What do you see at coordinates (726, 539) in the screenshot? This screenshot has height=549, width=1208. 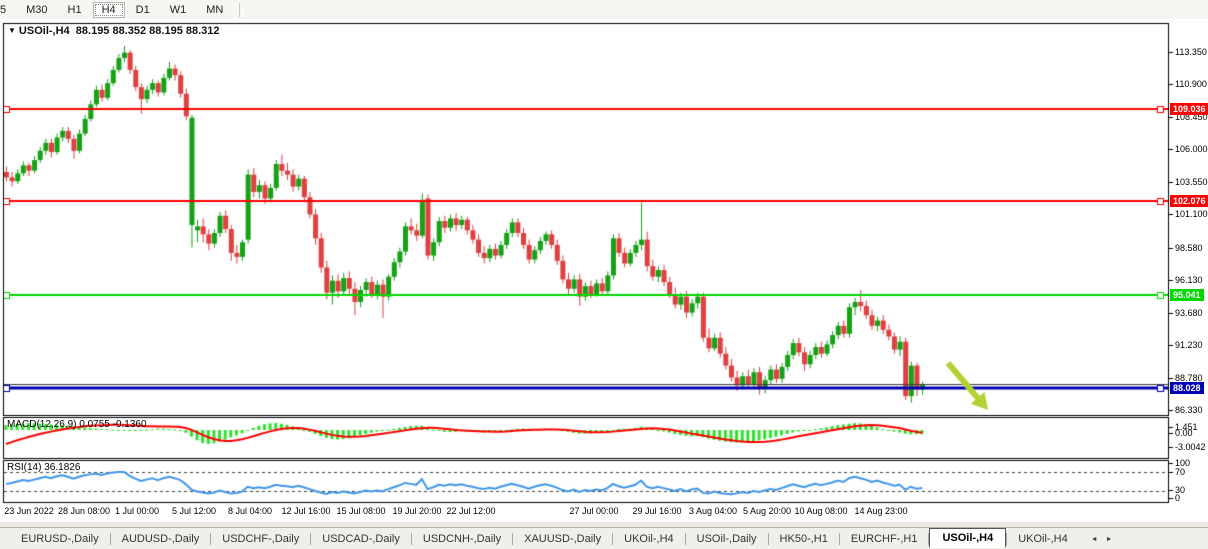 I see `tab-usoil-daily: USOil-,Daily` at bounding box center [726, 539].